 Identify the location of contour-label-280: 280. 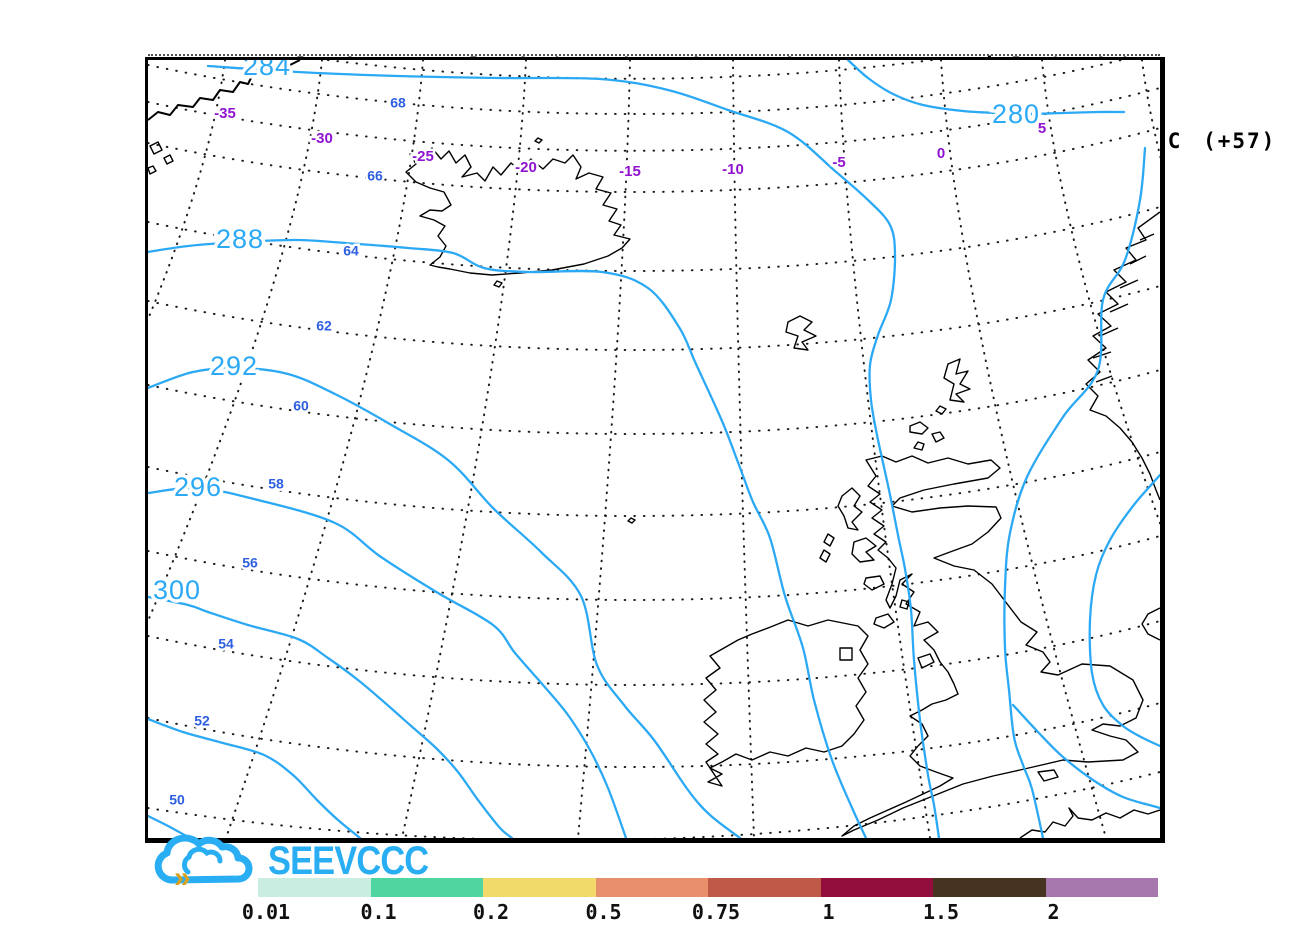
(1016, 114).